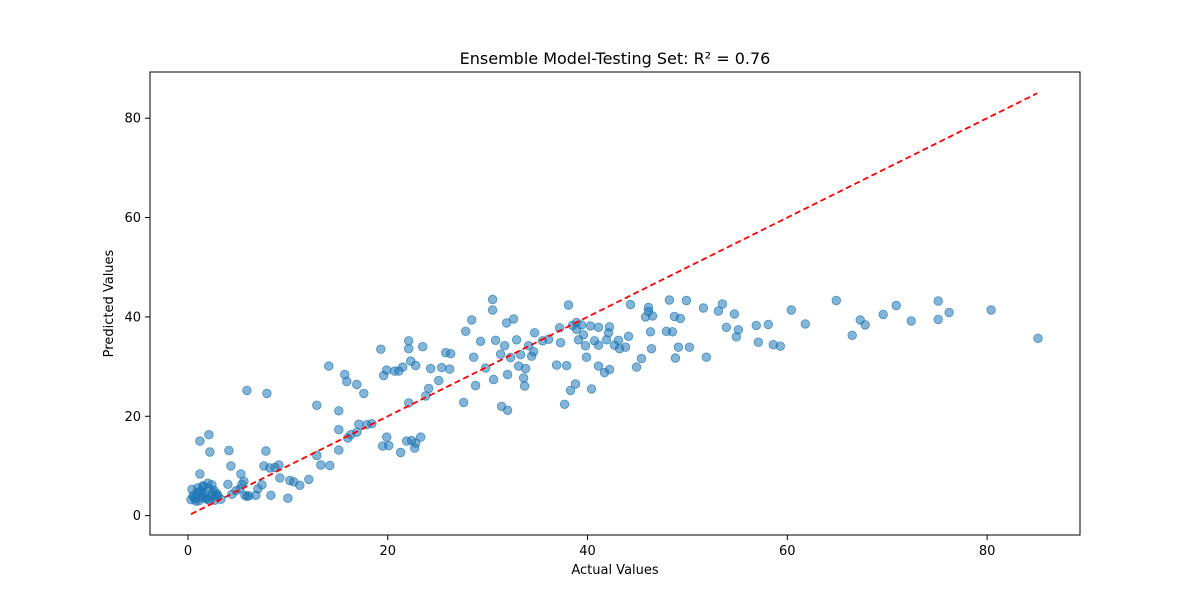 This screenshot has width=1200, height=600. I want to click on y-axis: 0 20 40 60 80, so click(137, 318).